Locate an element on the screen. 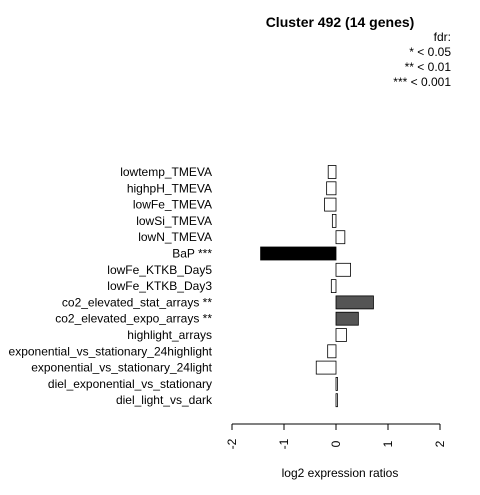  category-label: lowFe_KTKB_Day5 is located at coordinates (159, 270).